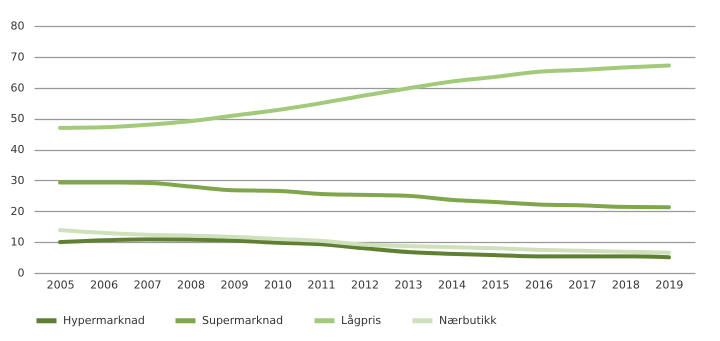 The height and width of the screenshot is (341, 720). I want to click on legend-label: Hypermarknad, so click(104, 320).